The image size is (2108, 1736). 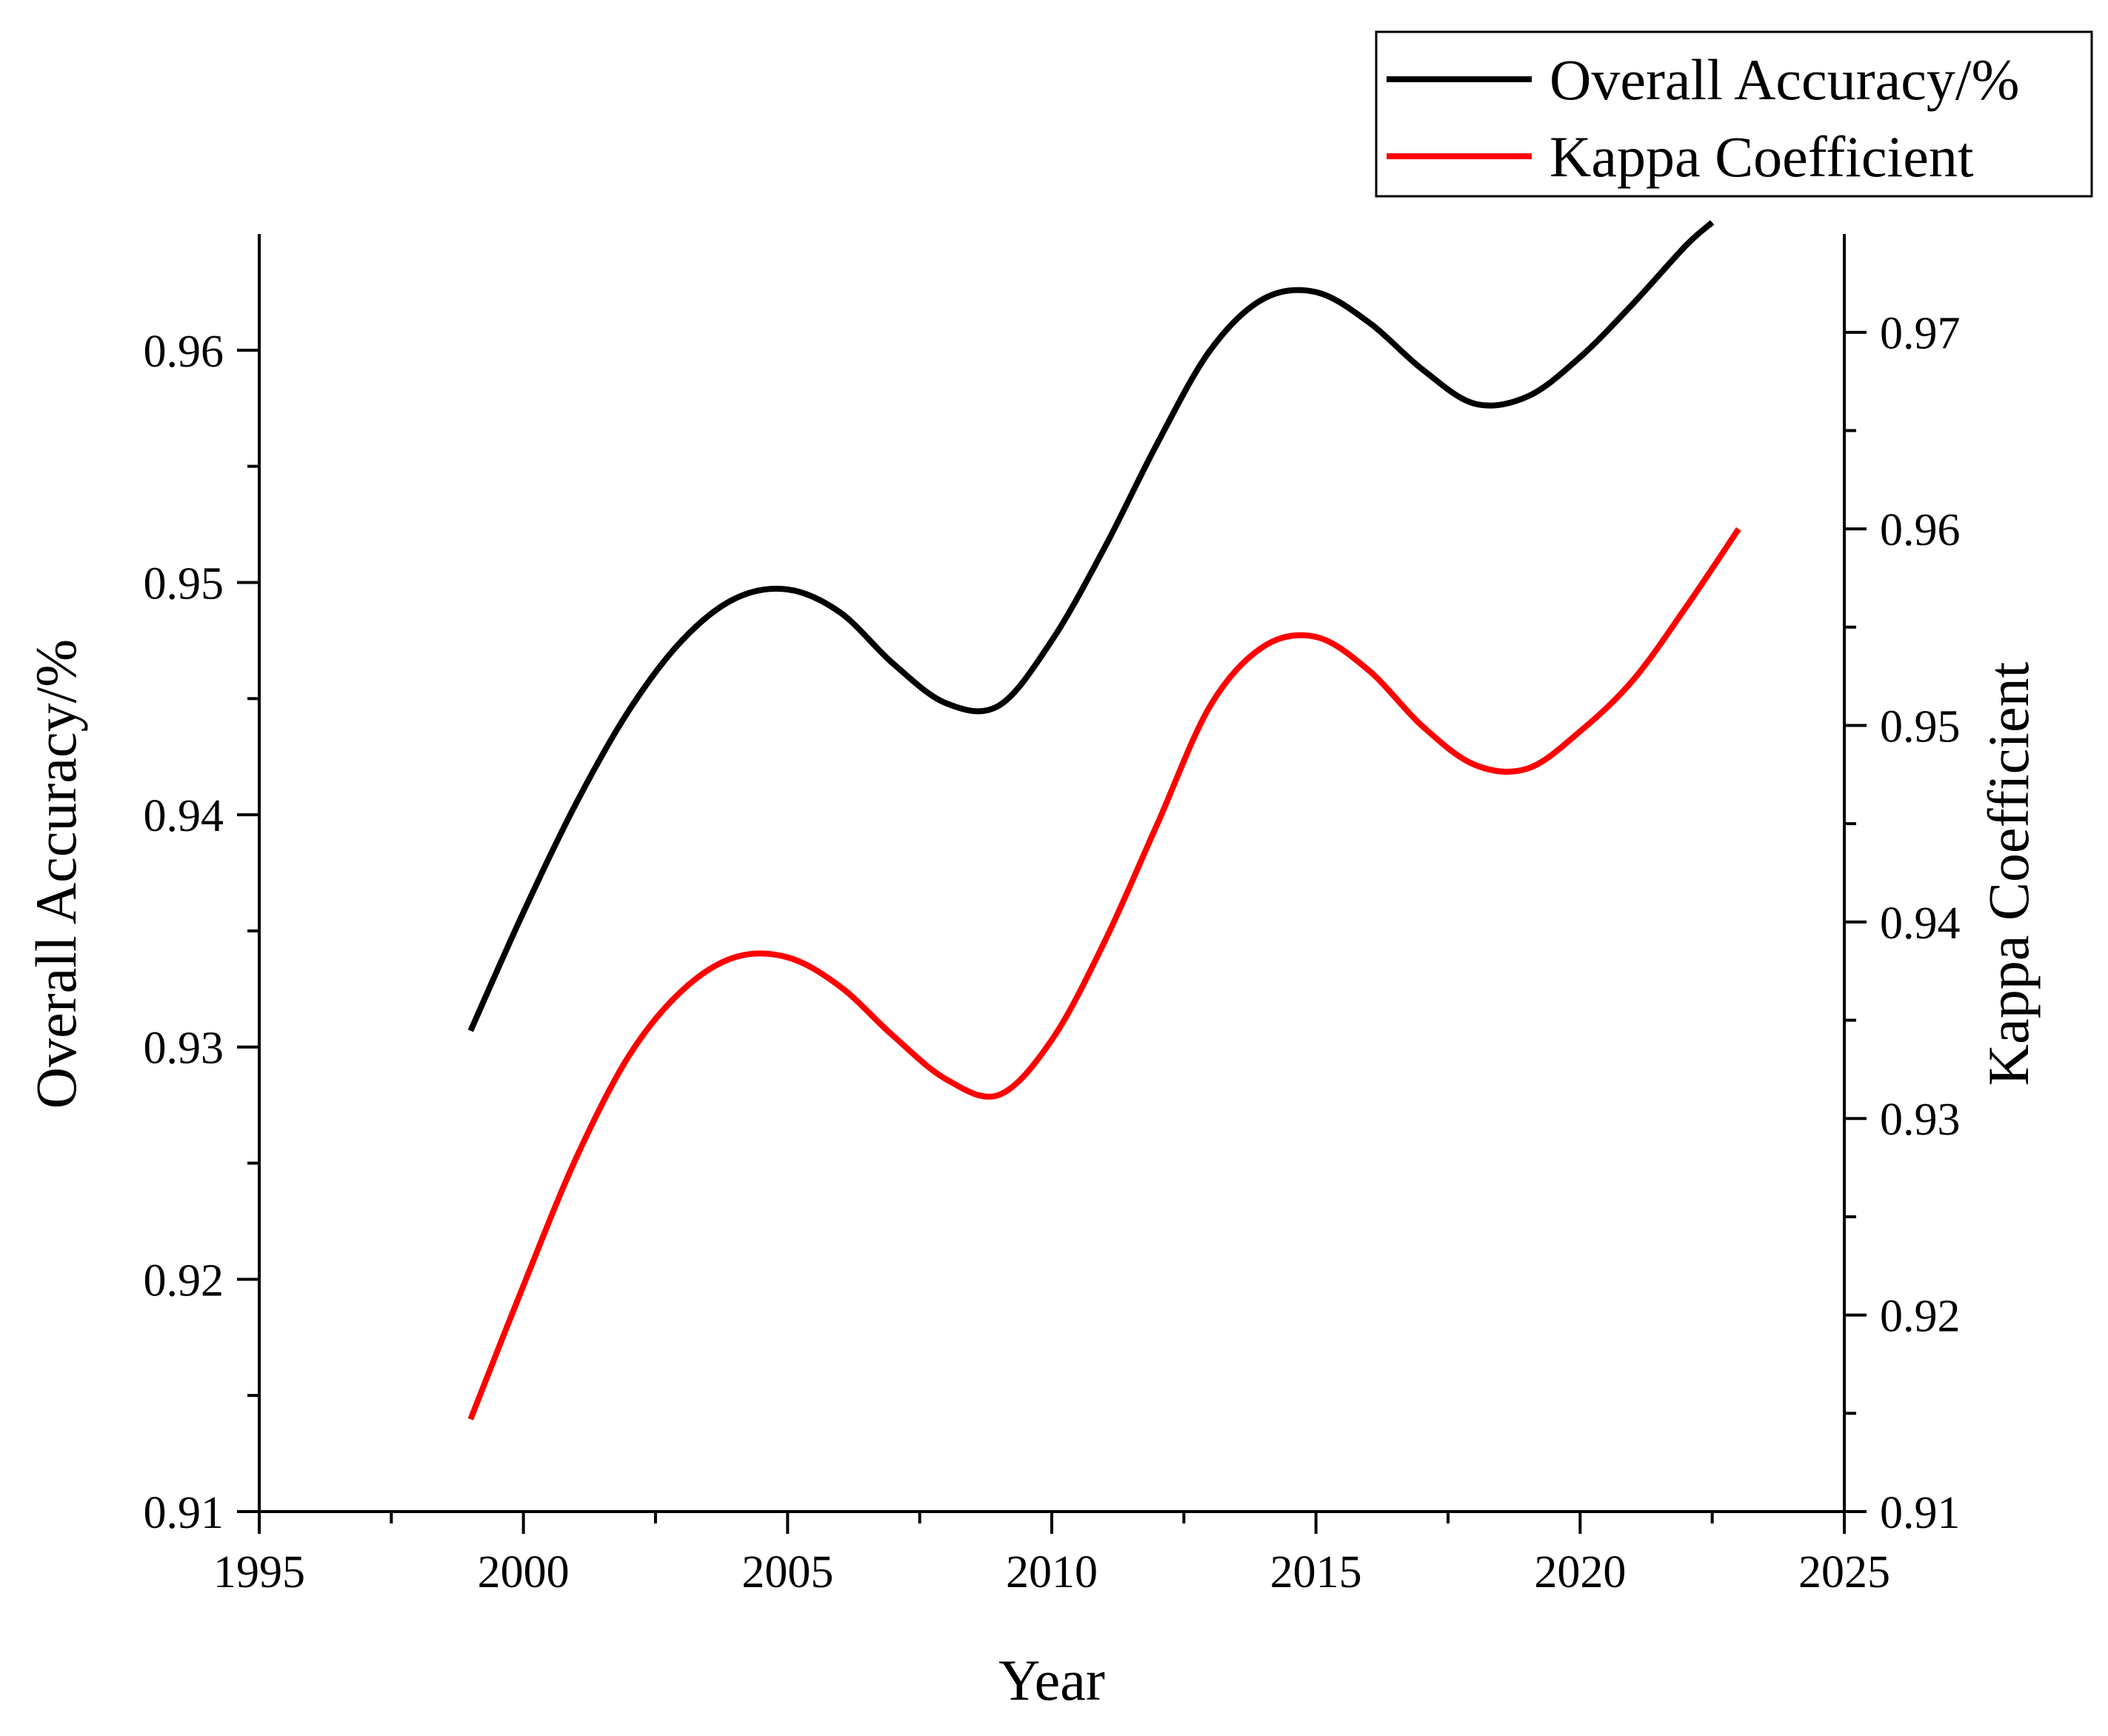 What do you see at coordinates (1052, 1572) in the screenshot?
I see `x-tick-label: 2010` at bounding box center [1052, 1572].